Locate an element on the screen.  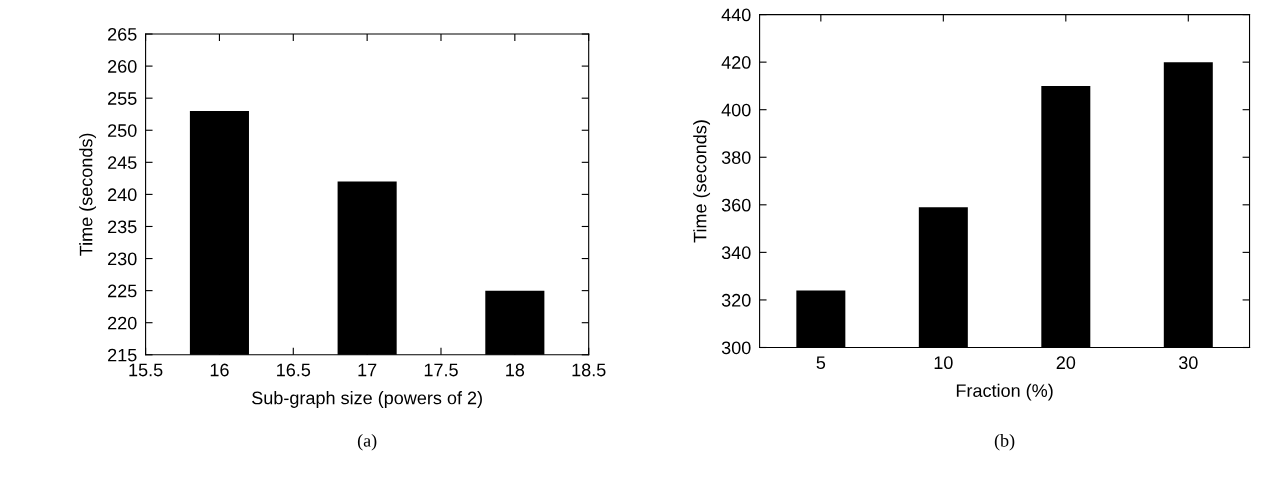
y-tick-label: 340 is located at coordinates (736, 253).